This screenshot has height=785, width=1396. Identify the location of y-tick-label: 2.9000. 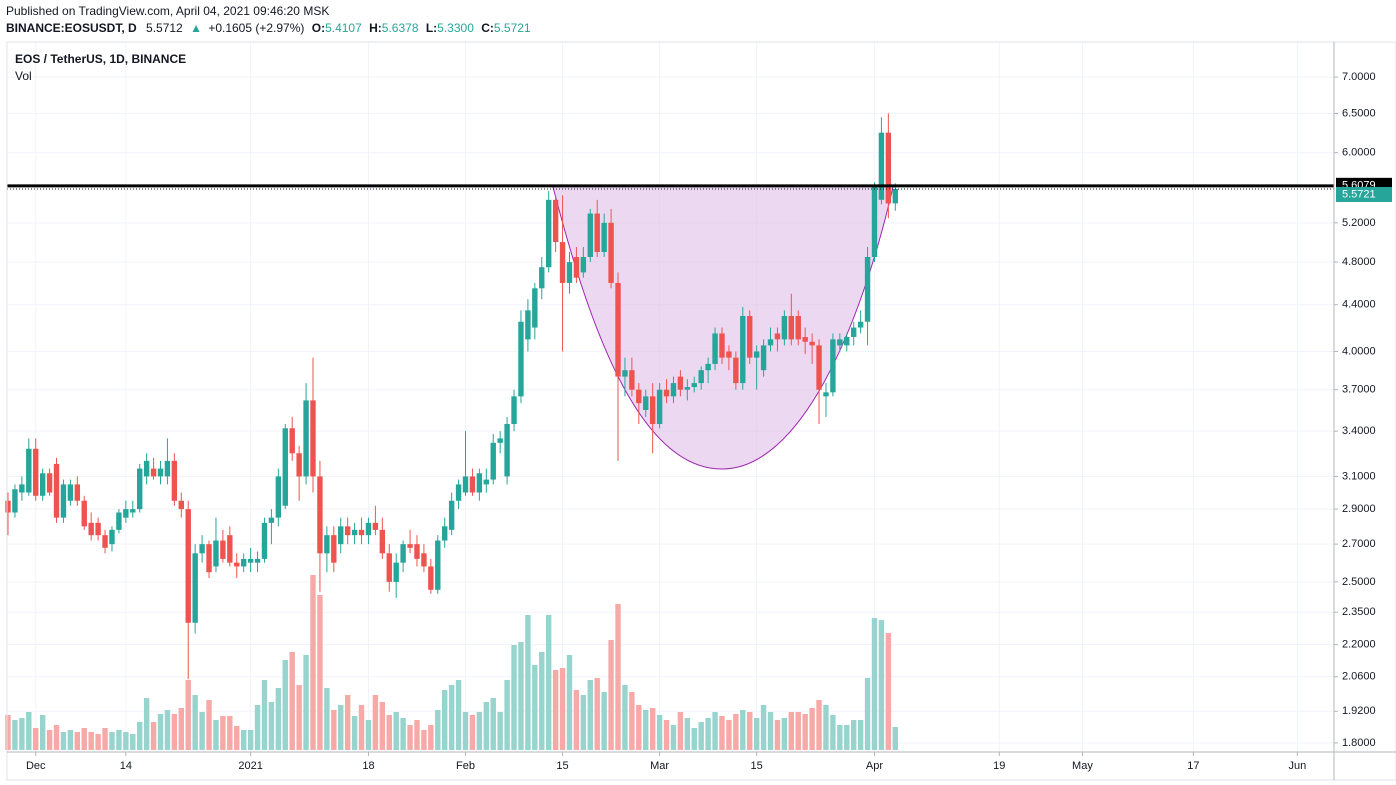
(1359, 509).